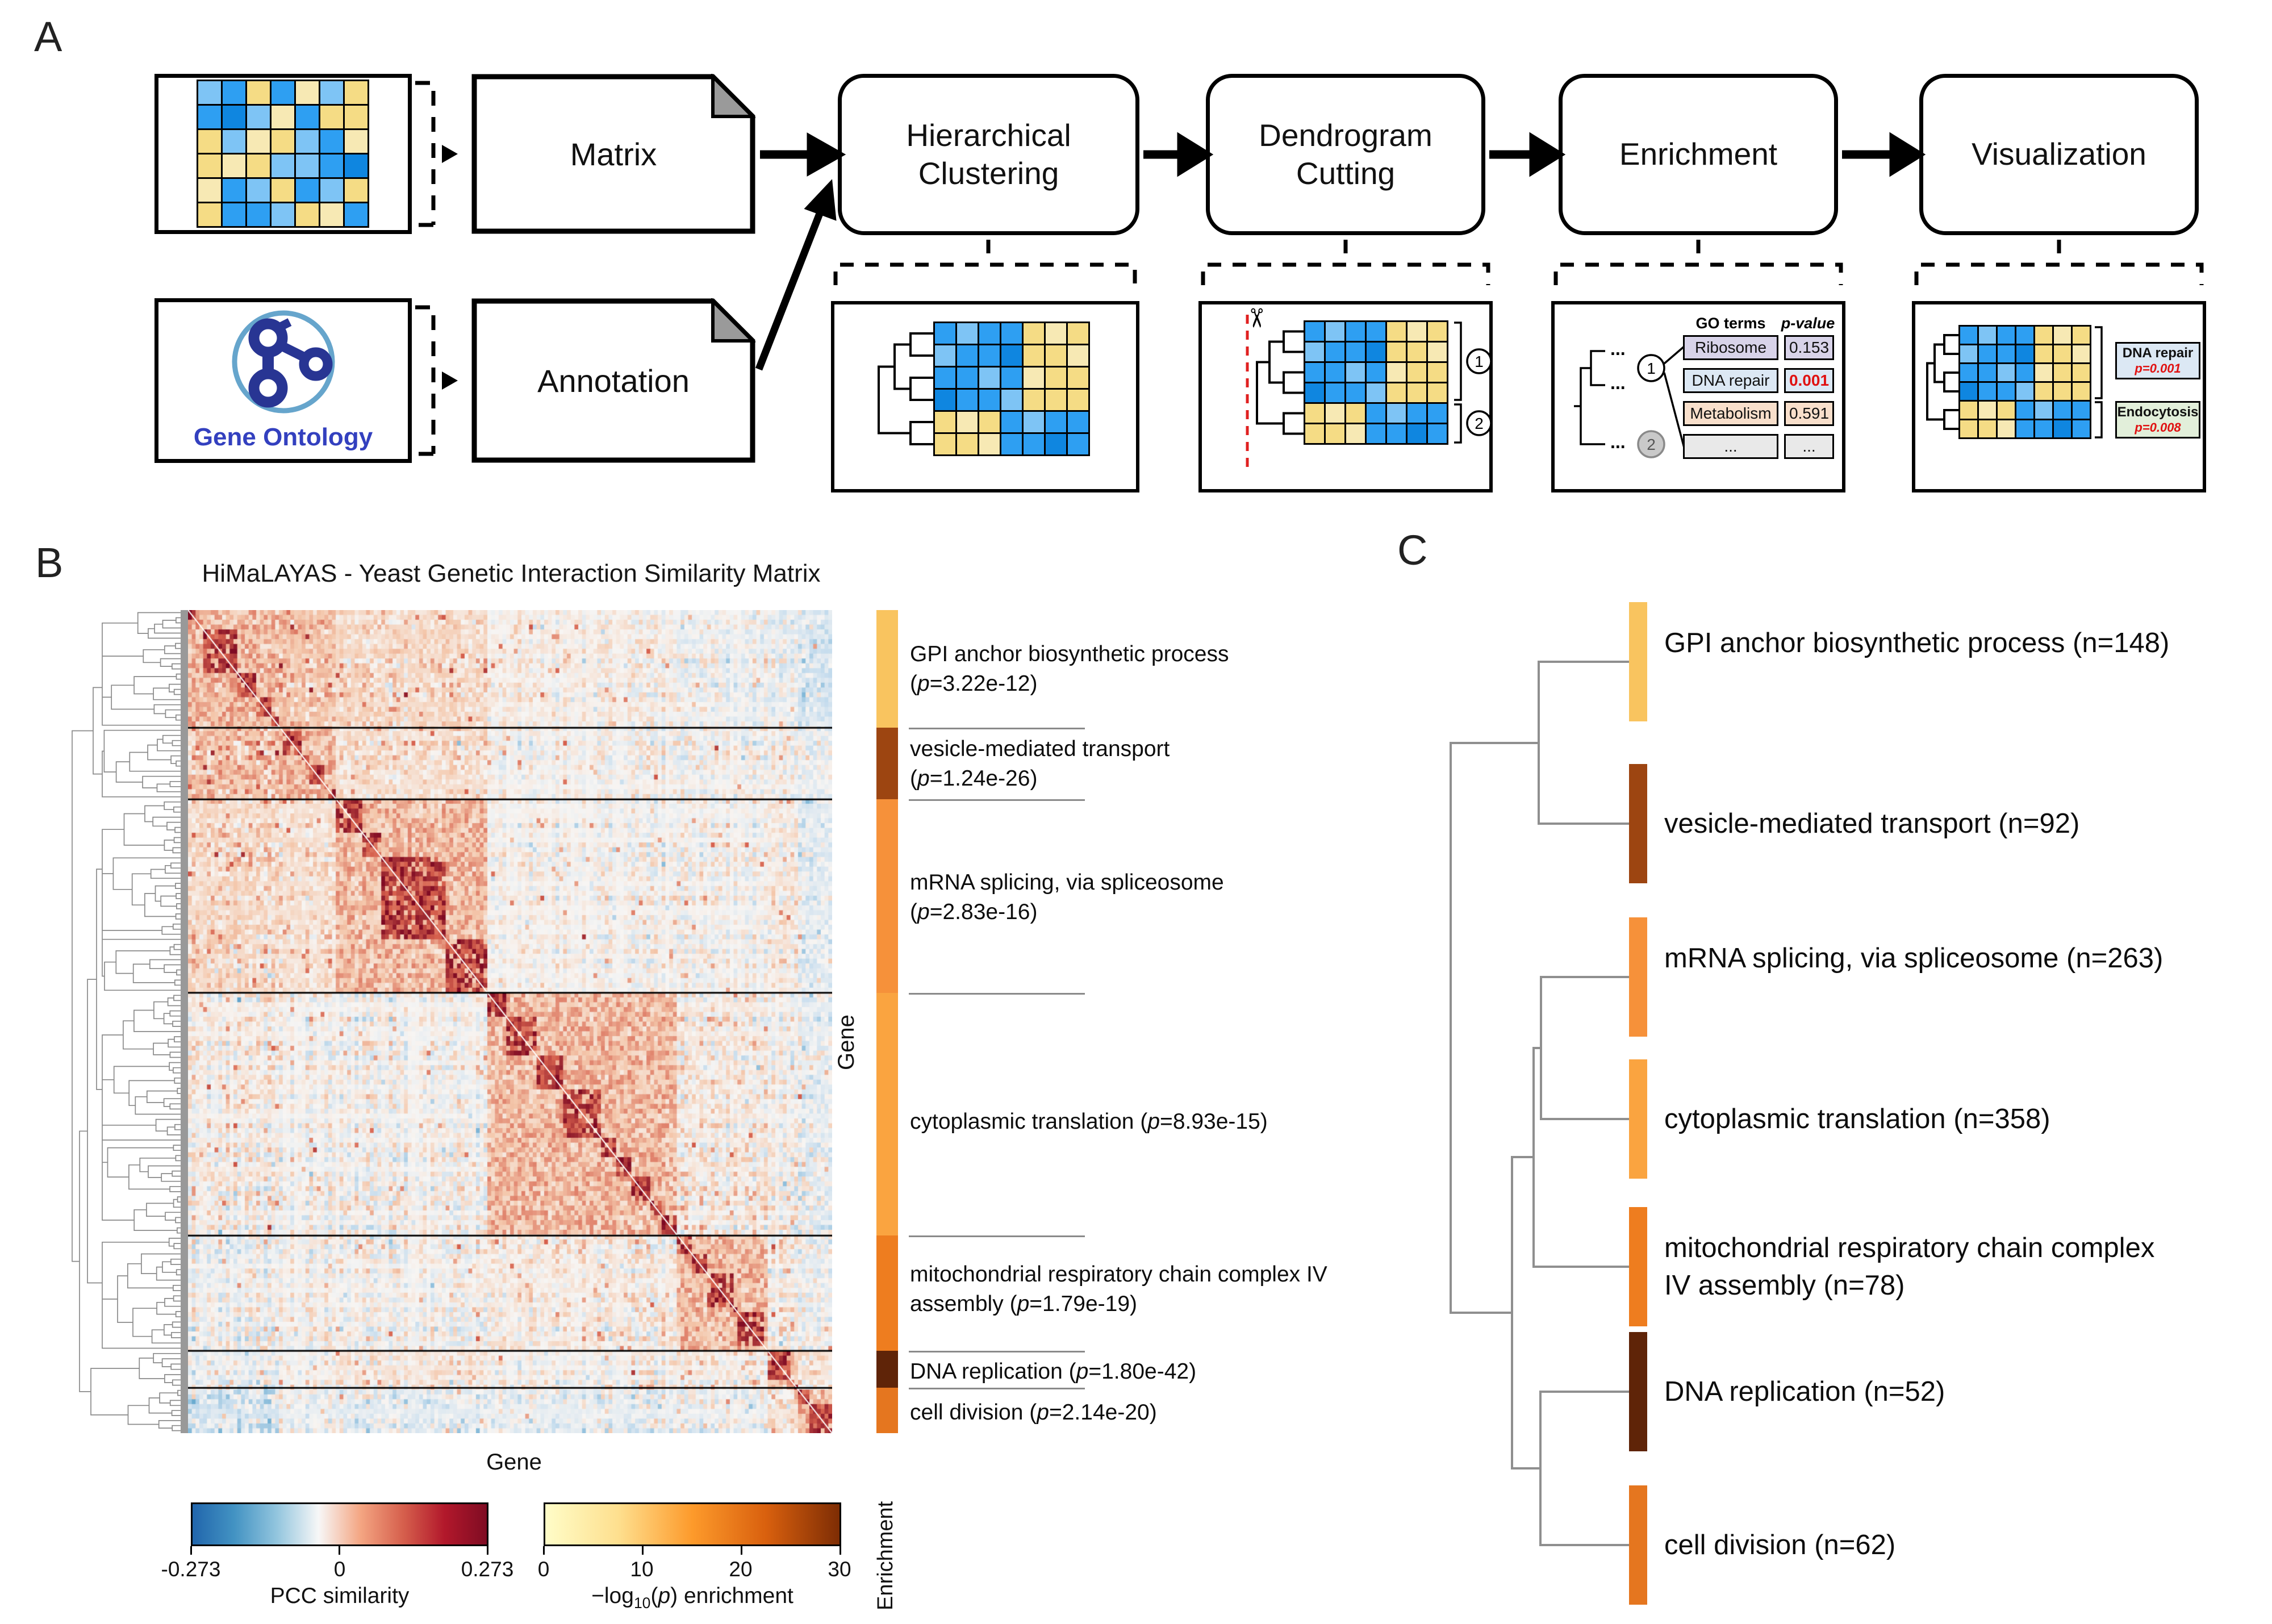  Describe the element at coordinates (283, 154) in the screenshot. I see `input-matrix-icon` at that location.